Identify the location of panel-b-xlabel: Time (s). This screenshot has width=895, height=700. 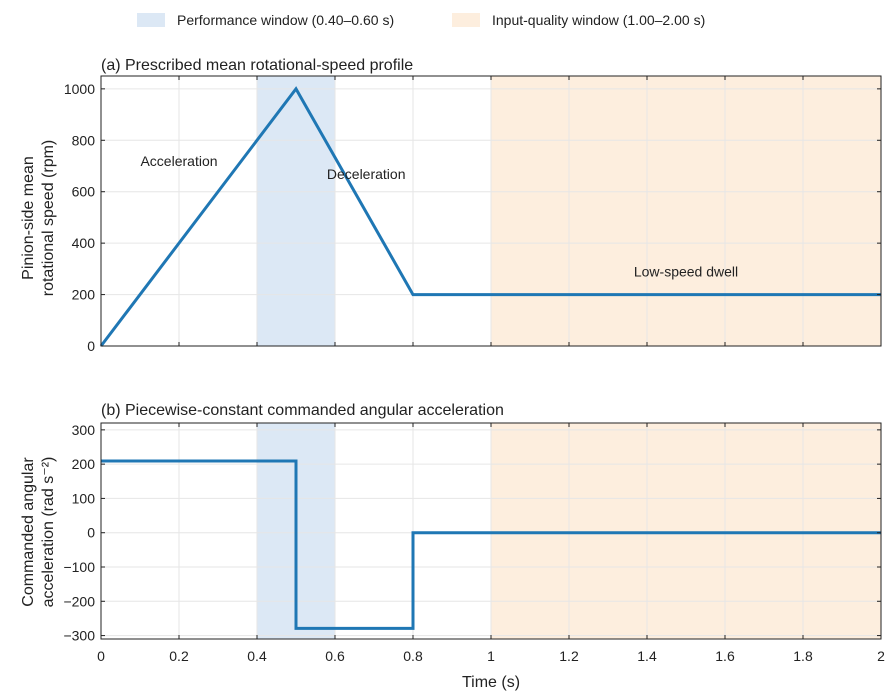
(491, 682).